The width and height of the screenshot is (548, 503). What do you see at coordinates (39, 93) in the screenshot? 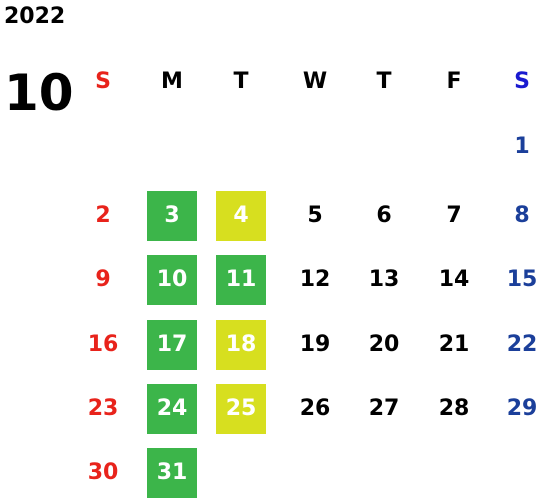
I see `calendar-month: 10` at bounding box center [39, 93].